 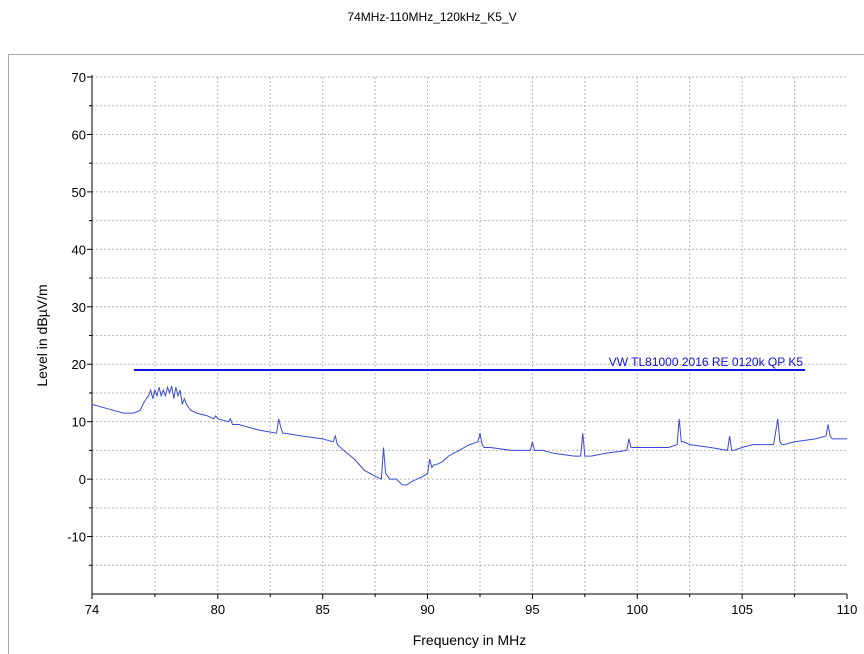 What do you see at coordinates (469, 435) in the screenshot?
I see `measurement-trace` at bounding box center [469, 435].